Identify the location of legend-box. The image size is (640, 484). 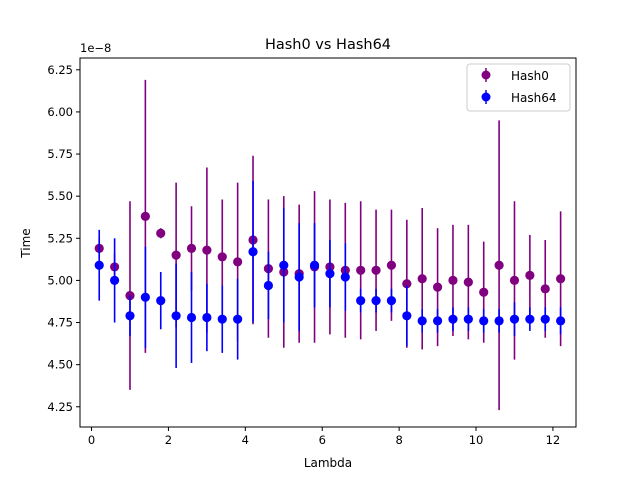
(518, 87).